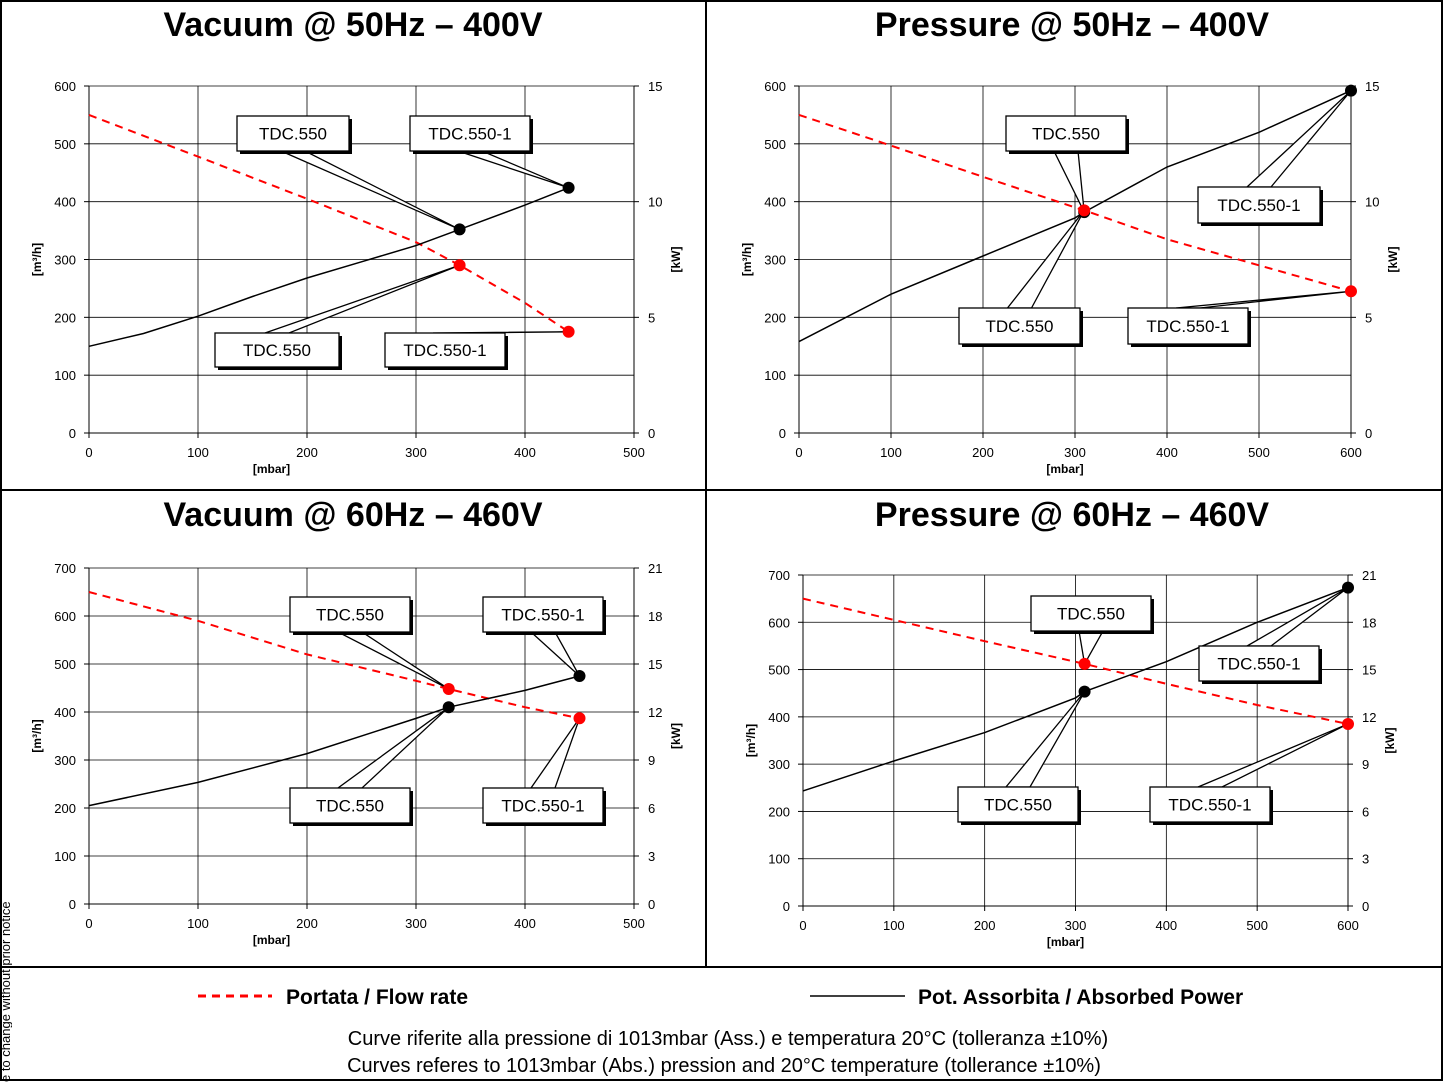 This screenshot has height=1082, width=1445. I want to click on side-note: e to change without prior notice, so click(6, 921).